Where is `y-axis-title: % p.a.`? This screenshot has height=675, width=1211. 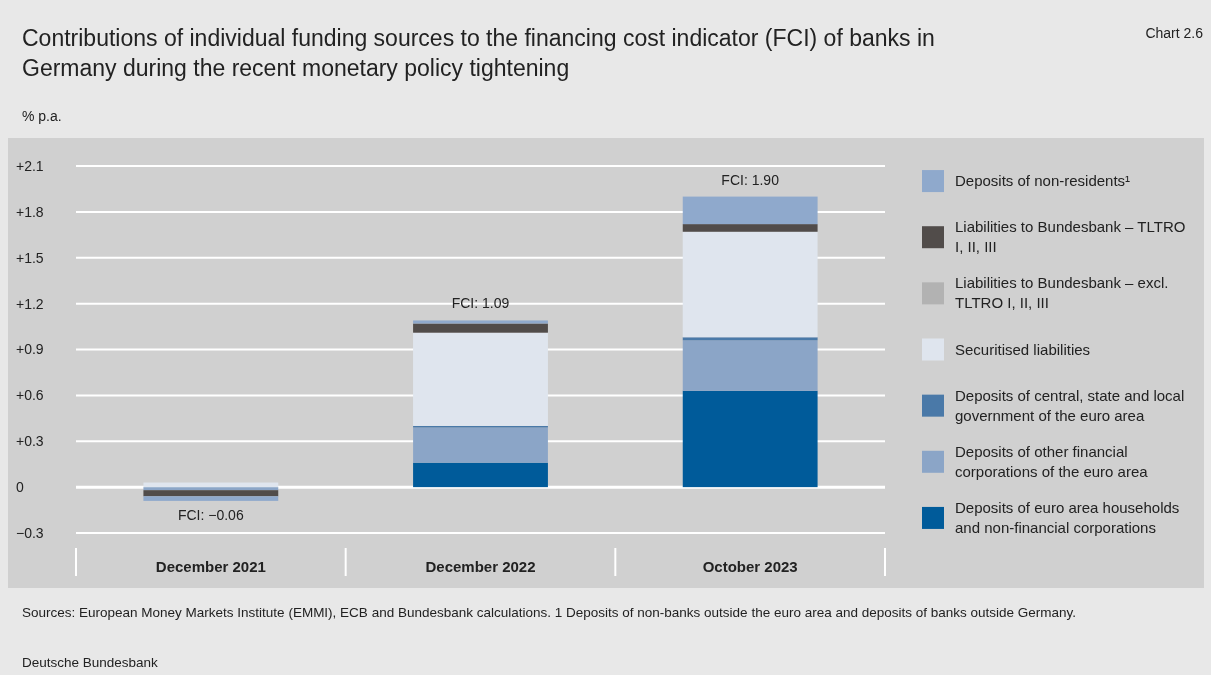 y-axis-title: % p.a. is located at coordinates (42, 116).